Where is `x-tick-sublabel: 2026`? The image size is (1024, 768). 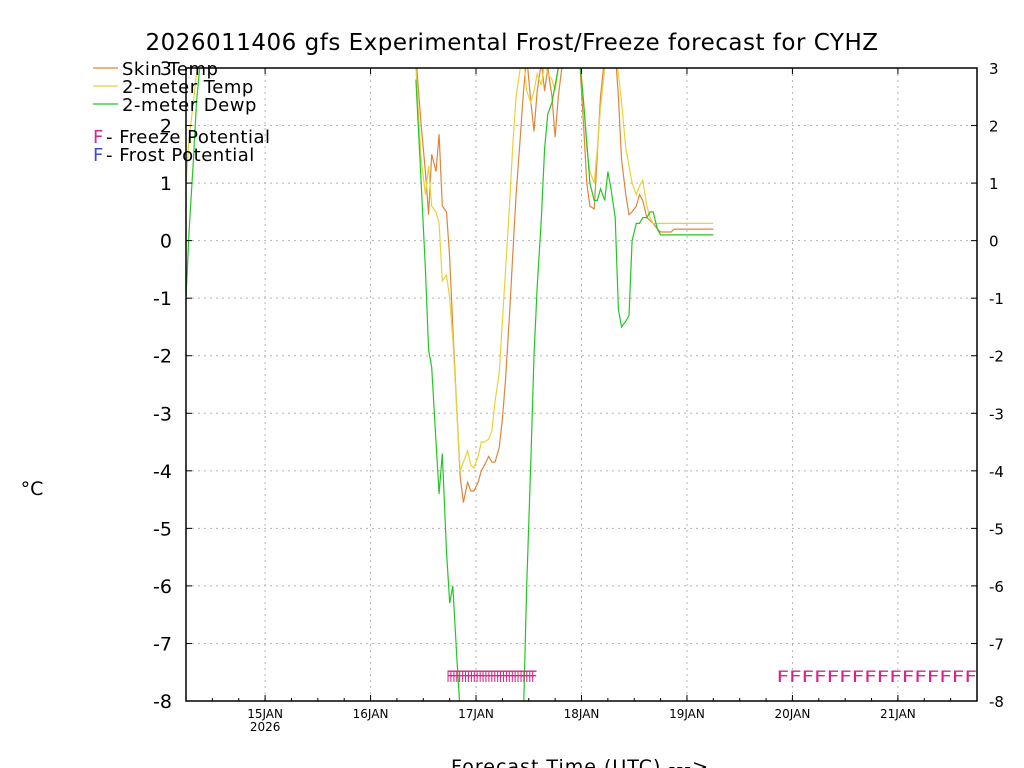
x-tick-sublabel: 2026 is located at coordinates (265, 727).